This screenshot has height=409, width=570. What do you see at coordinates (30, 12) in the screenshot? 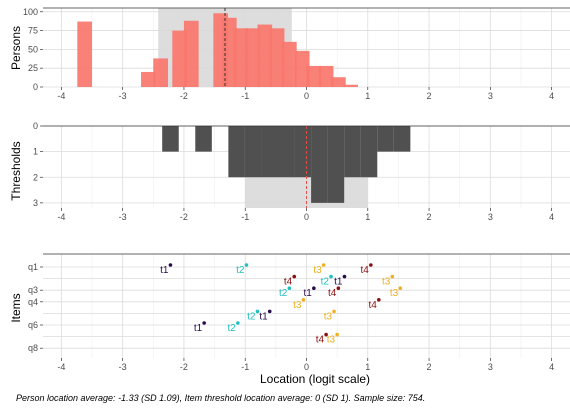
I see `y-tick-label: 100` at bounding box center [30, 12].